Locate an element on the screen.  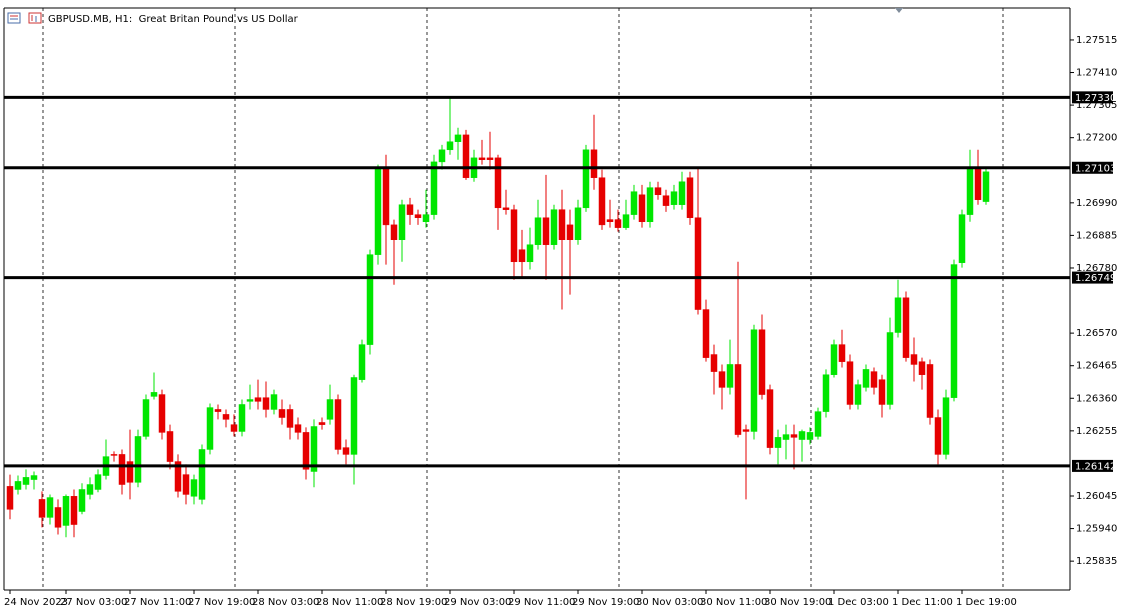
y-tick-label: 1.25835 is located at coordinates (1096, 561).